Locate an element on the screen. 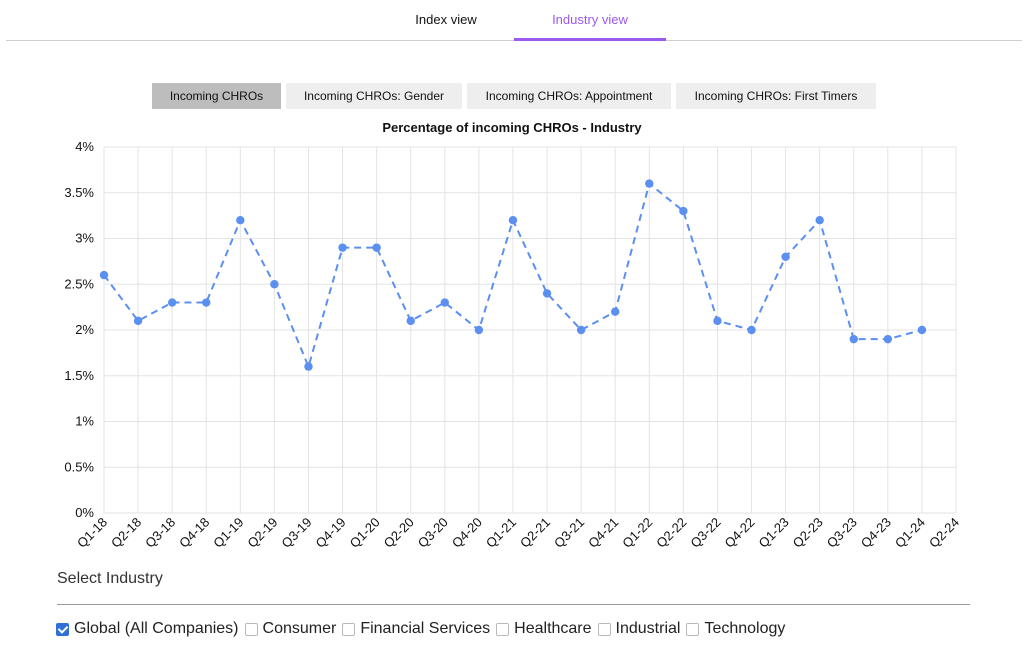 The width and height of the screenshot is (1024, 656). x-tick-label: Q3-23 is located at coordinates (842, 533).